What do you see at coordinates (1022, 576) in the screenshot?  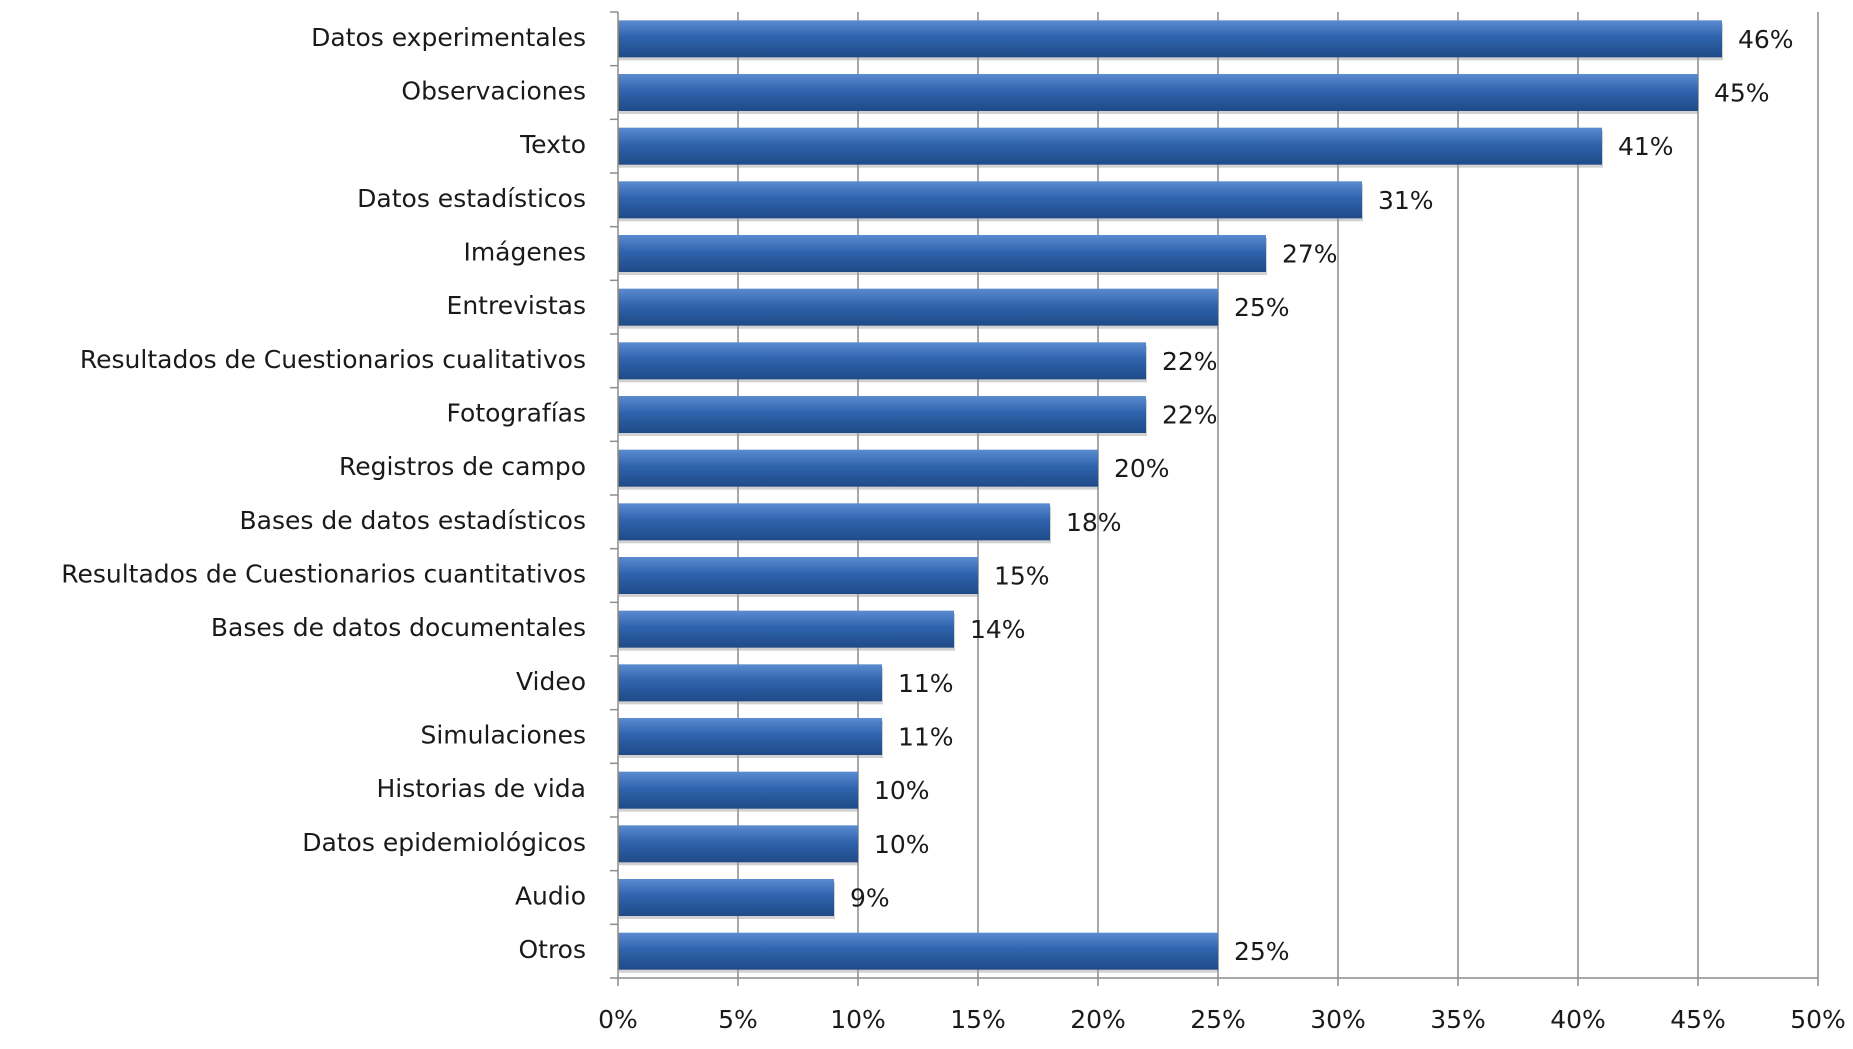 I see `value-label-10: 15%` at bounding box center [1022, 576].